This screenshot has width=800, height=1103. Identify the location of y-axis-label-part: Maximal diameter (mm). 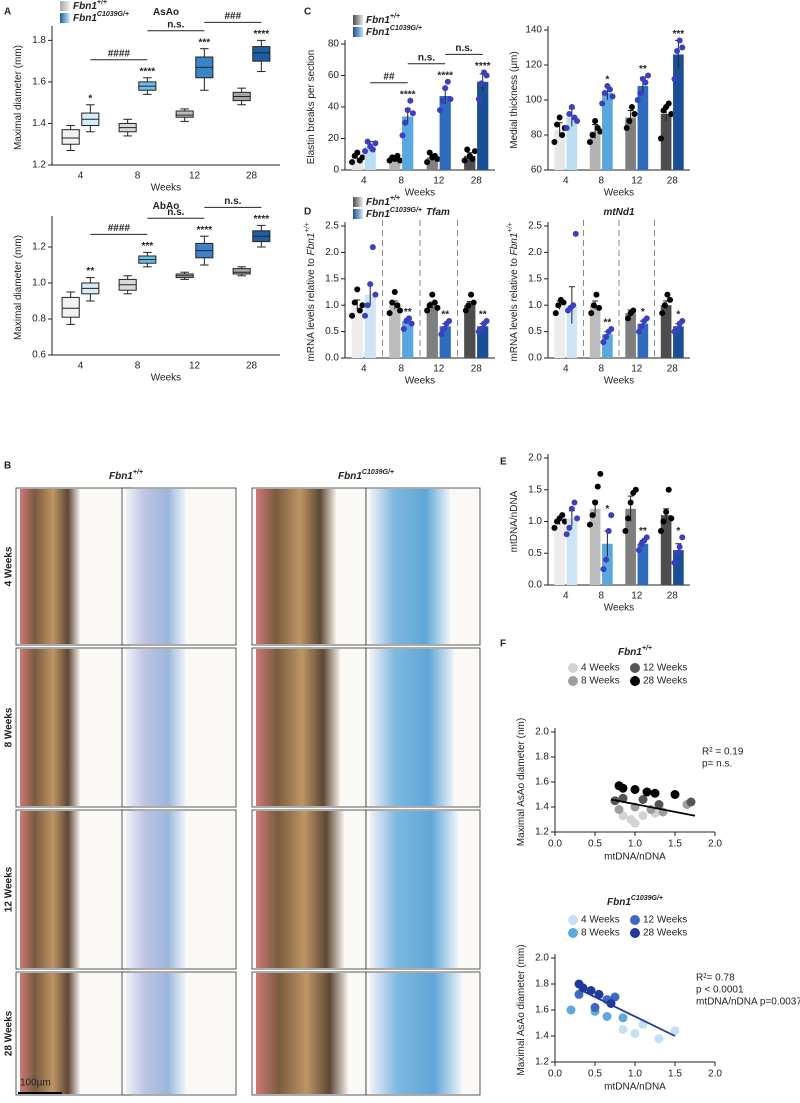
(18, 287).